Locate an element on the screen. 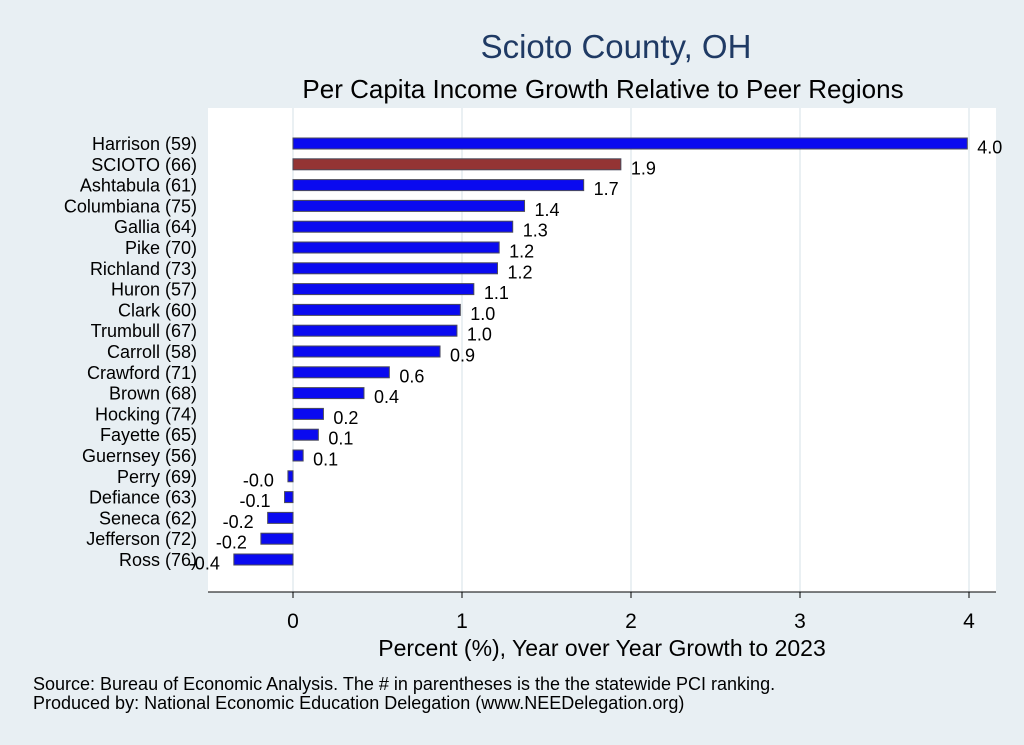 The width and height of the screenshot is (1024, 745). category-label: Fayette (65) is located at coordinates (148, 435).